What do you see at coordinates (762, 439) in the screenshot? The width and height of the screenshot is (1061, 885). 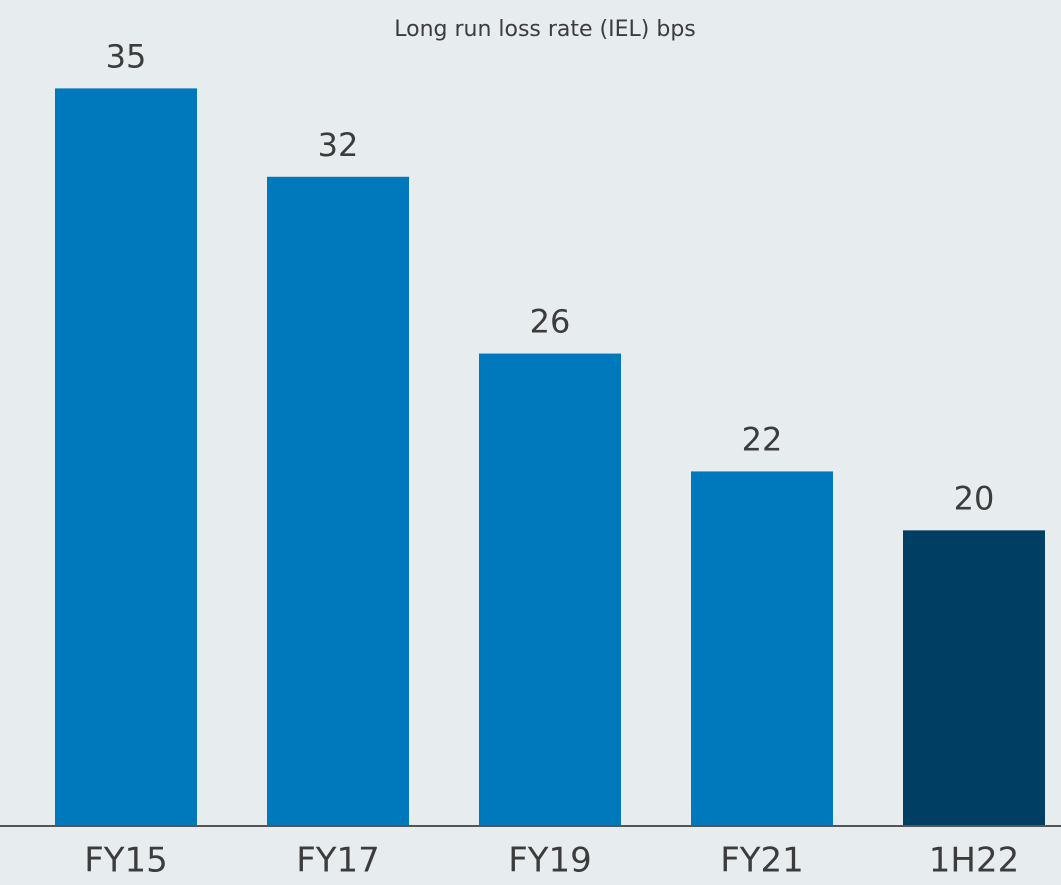 I see `value-label: 22` at bounding box center [762, 439].